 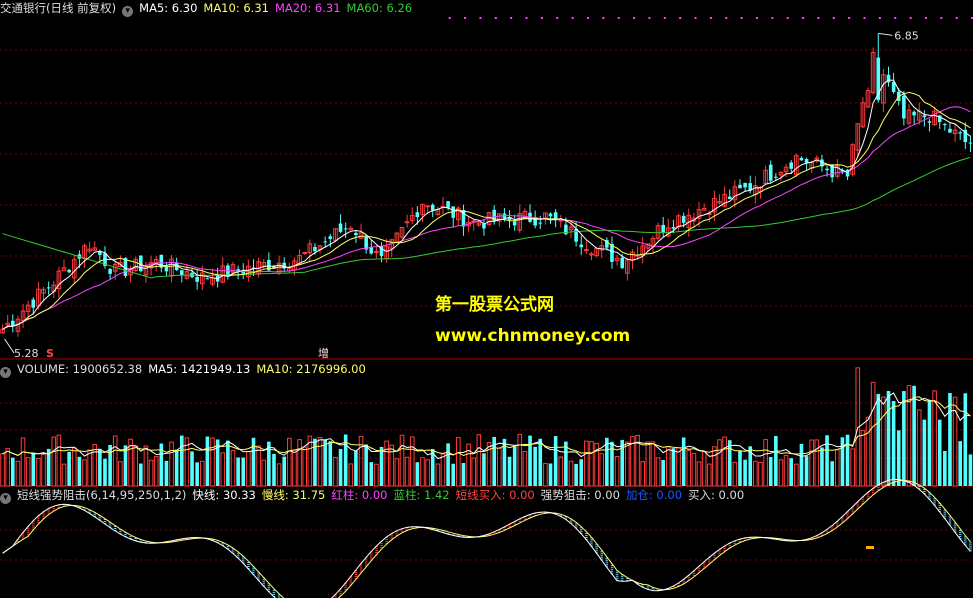 What do you see at coordinates (50, 353) in the screenshot?
I see `s-marker: S` at bounding box center [50, 353].